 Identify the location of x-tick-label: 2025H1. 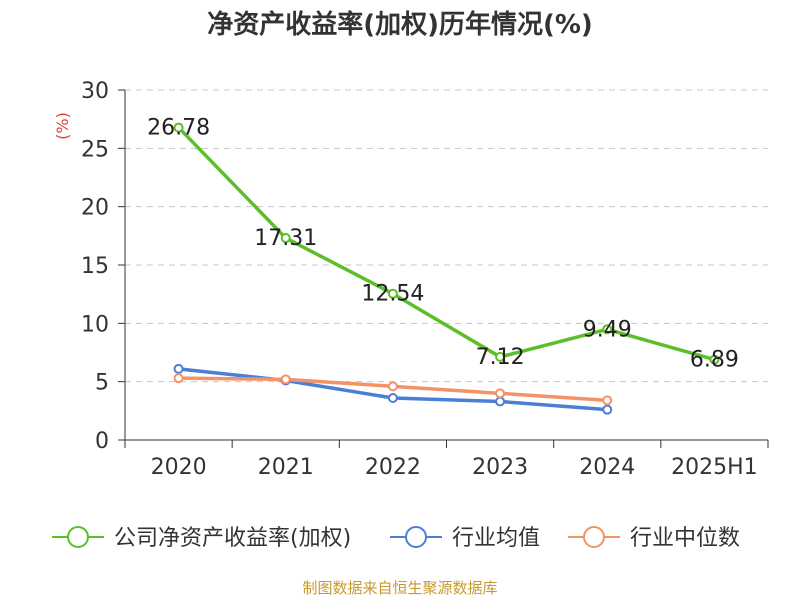
(714, 467).